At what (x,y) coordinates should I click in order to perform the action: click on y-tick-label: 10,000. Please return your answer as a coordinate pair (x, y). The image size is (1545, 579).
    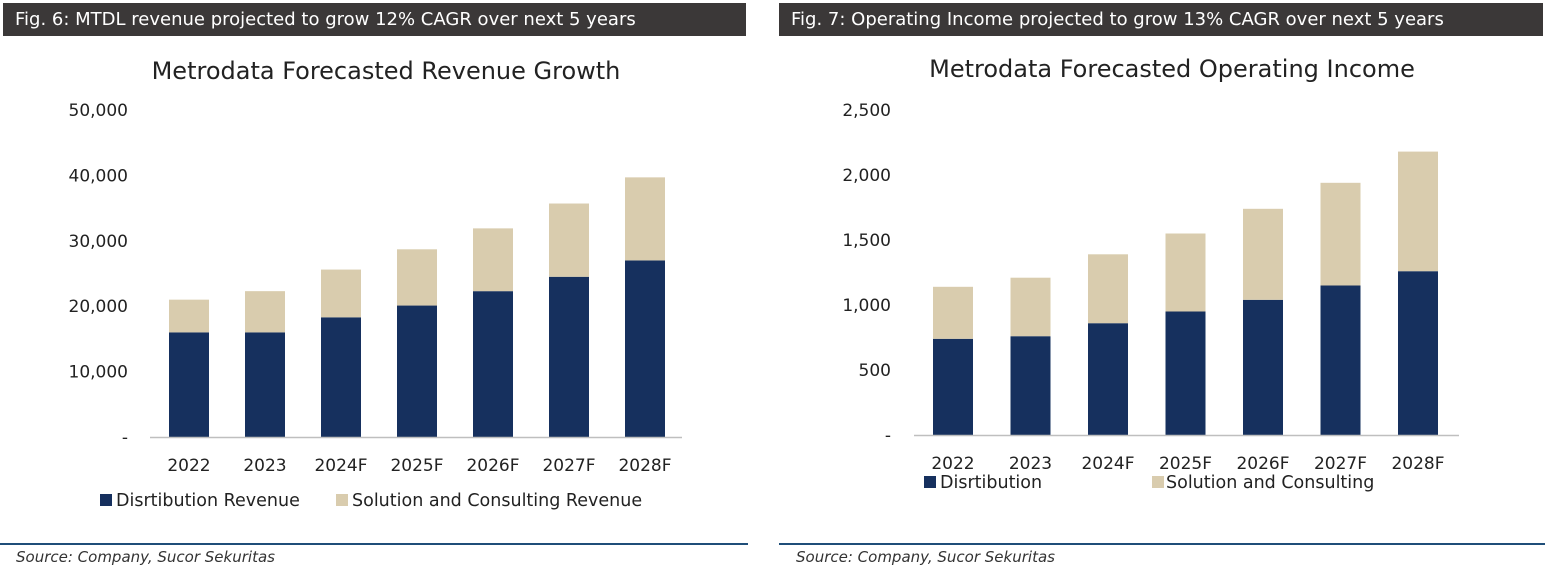
    Looking at the image, I should click on (98, 373).